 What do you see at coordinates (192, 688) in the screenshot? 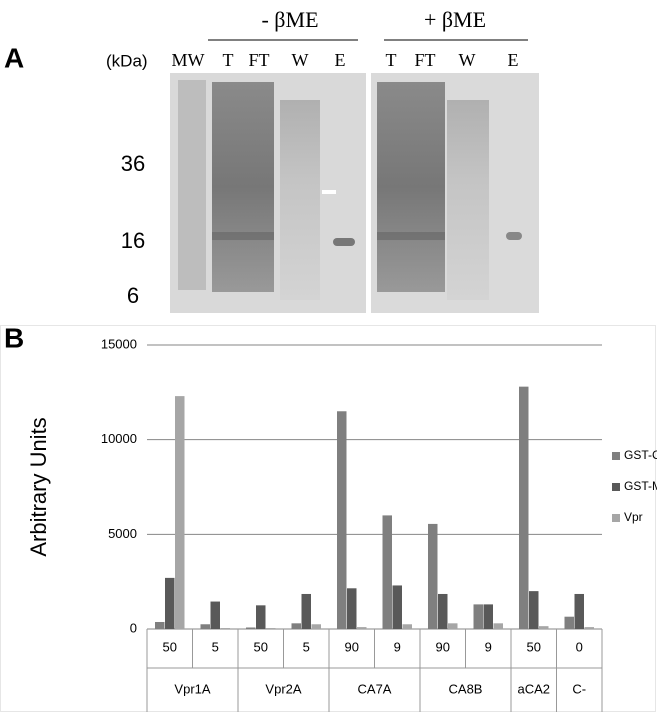
I see `group-label: Vpr1A` at bounding box center [192, 688].